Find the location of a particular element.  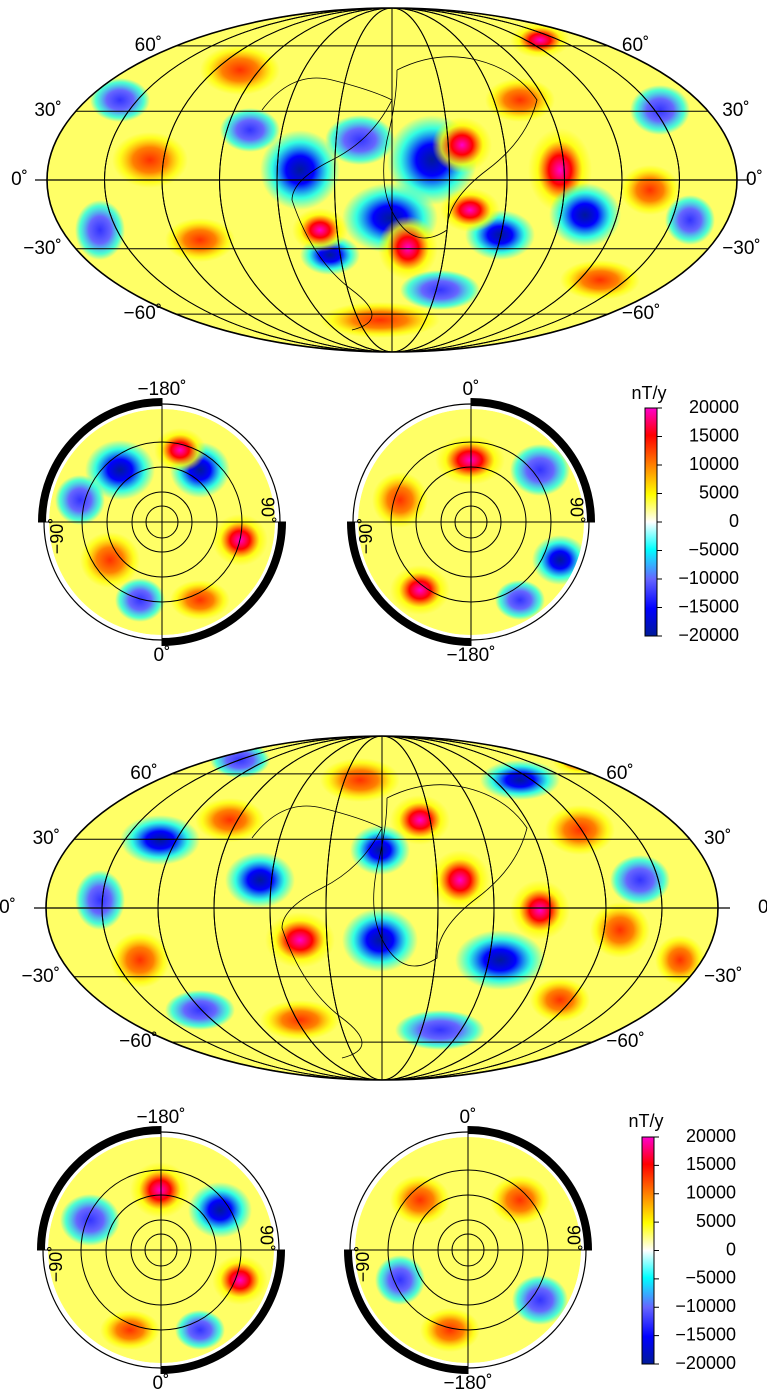

colorbar-tick-label: −20000 is located at coordinates (708, 635).